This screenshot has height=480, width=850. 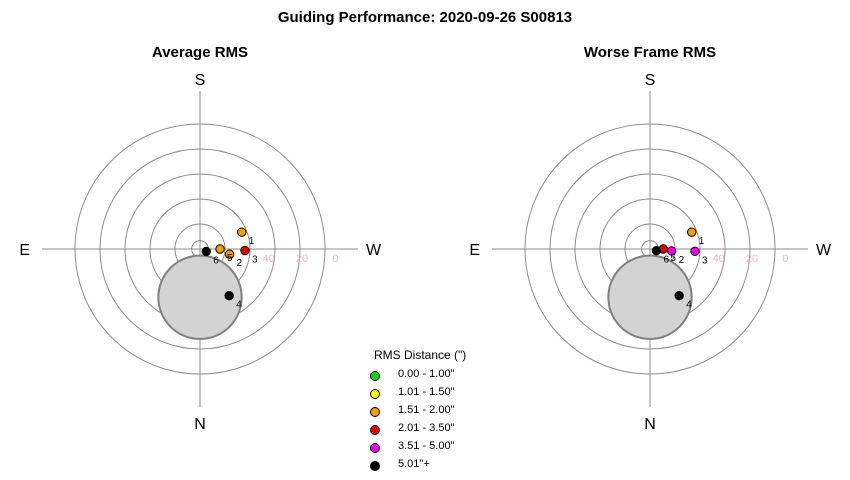 I want to click on legend-label: 1.51 - 2.00", so click(x=426, y=410).